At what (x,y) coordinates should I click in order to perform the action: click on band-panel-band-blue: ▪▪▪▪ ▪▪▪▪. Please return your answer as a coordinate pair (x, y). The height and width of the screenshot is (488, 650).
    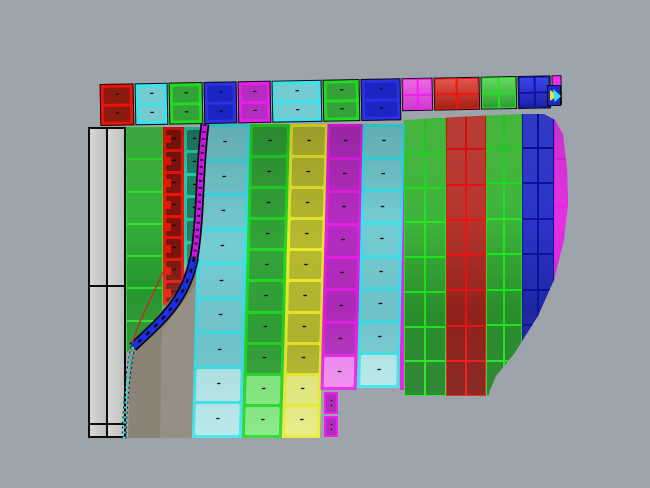
    Looking at the image, I should click on (220, 102).